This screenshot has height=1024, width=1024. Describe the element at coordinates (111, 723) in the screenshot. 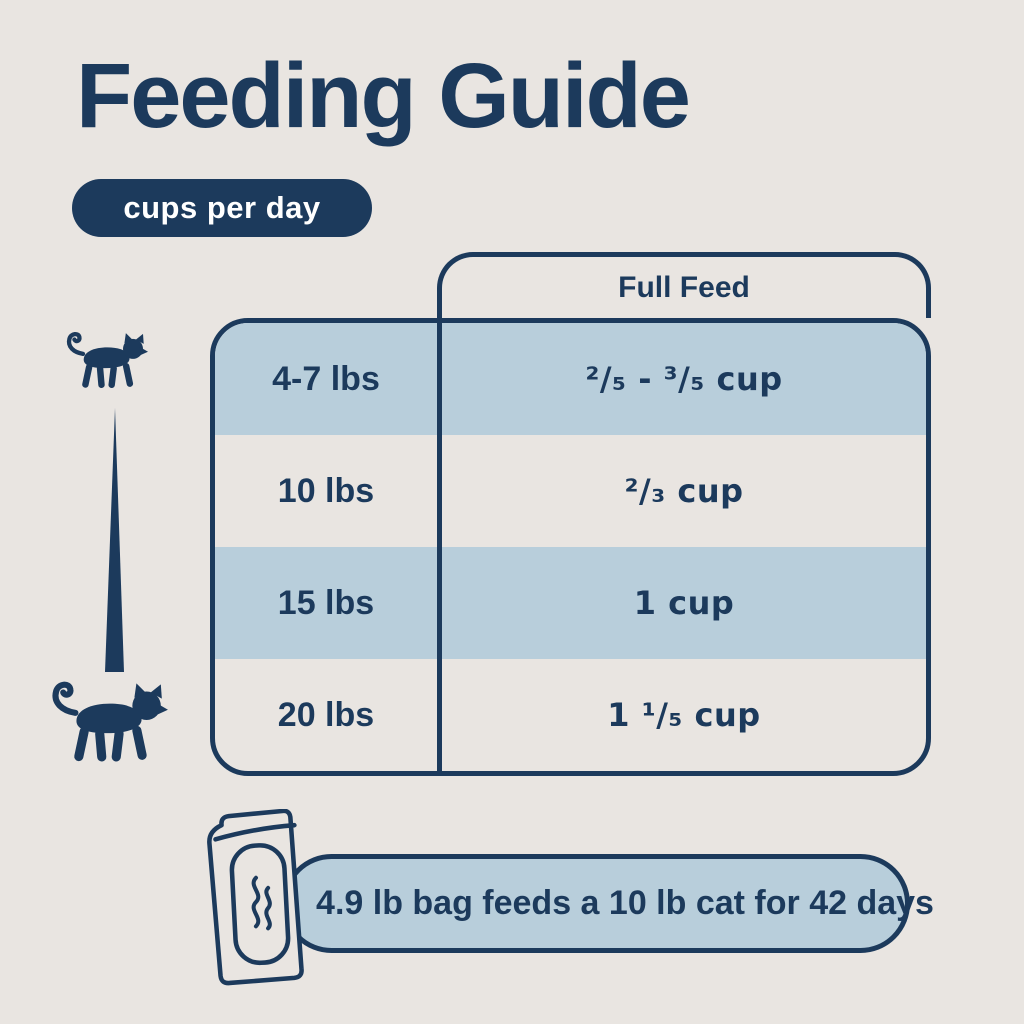

I see `large-cat-icon` at that location.